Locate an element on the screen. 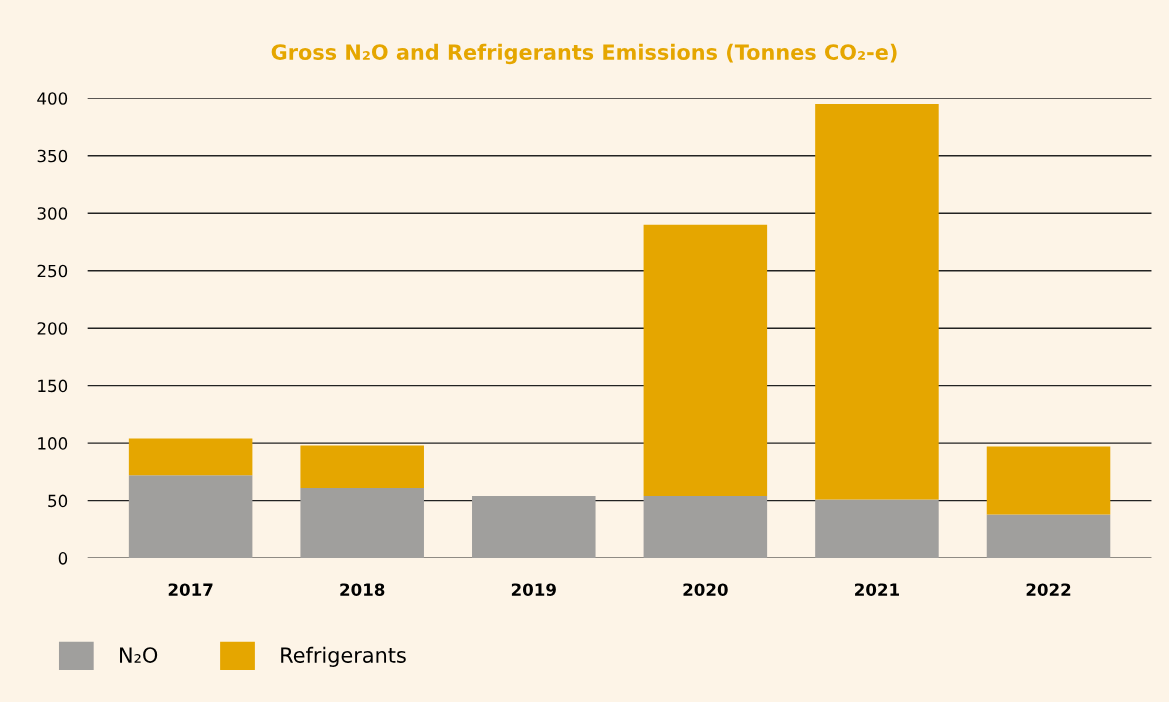 Image resolution: width=1169 pixels, height=702 pixels. legend-label: Refrigerants is located at coordinates (343, 656).